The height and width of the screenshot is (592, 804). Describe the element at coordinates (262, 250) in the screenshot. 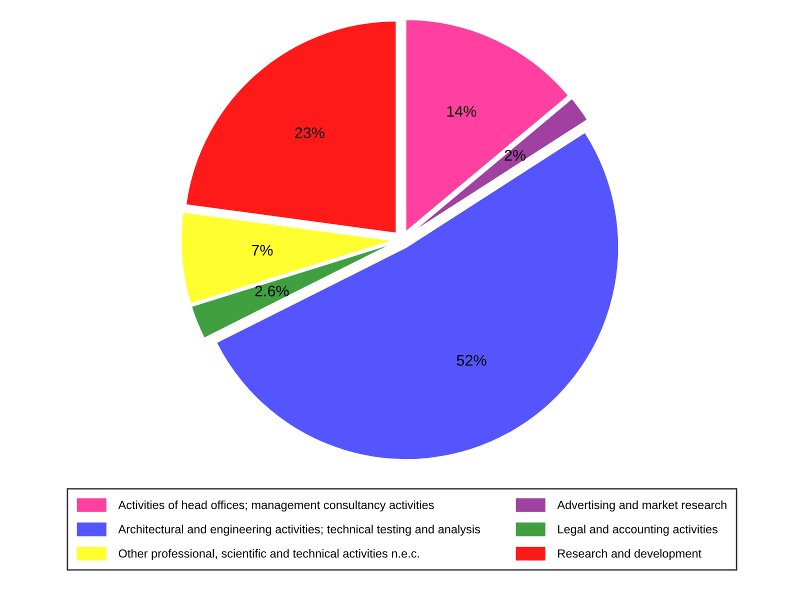

I see `data-label: 7%` at that location.